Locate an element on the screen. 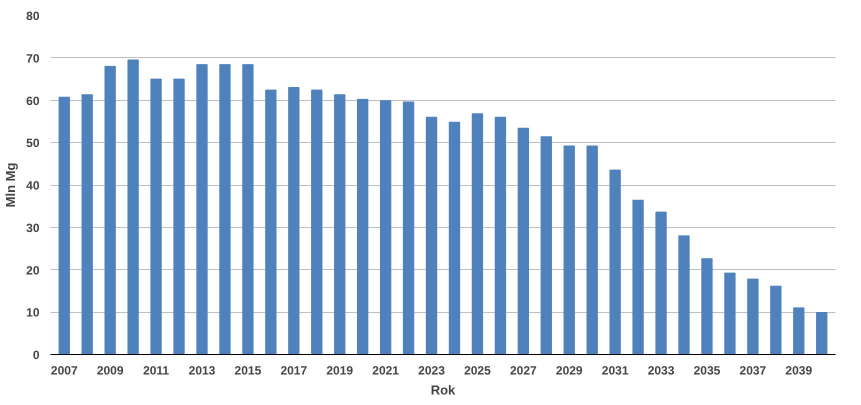 The image size is (861, 405). x-tick-label: 2007 is located at coordinates (64, 371).